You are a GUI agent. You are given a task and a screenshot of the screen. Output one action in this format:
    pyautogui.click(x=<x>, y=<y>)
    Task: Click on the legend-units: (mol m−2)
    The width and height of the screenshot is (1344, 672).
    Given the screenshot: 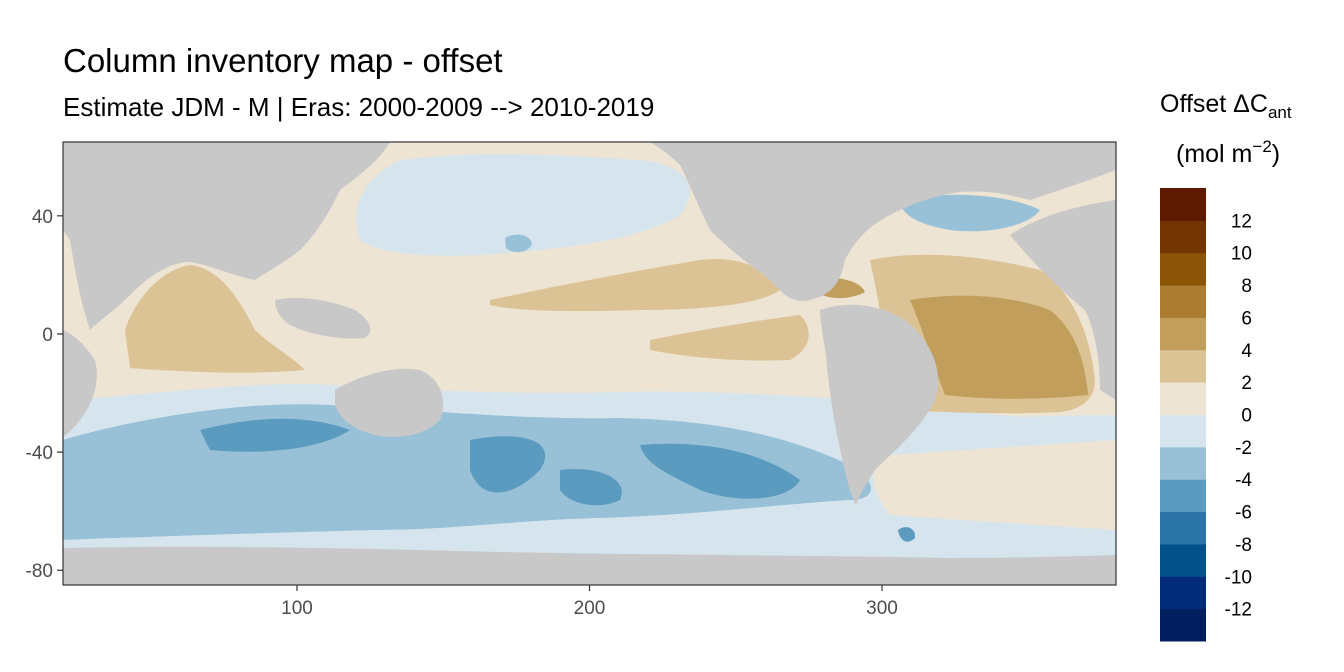 What is the action you would take?
    pyautogui.click(x=1228, y=152)
    